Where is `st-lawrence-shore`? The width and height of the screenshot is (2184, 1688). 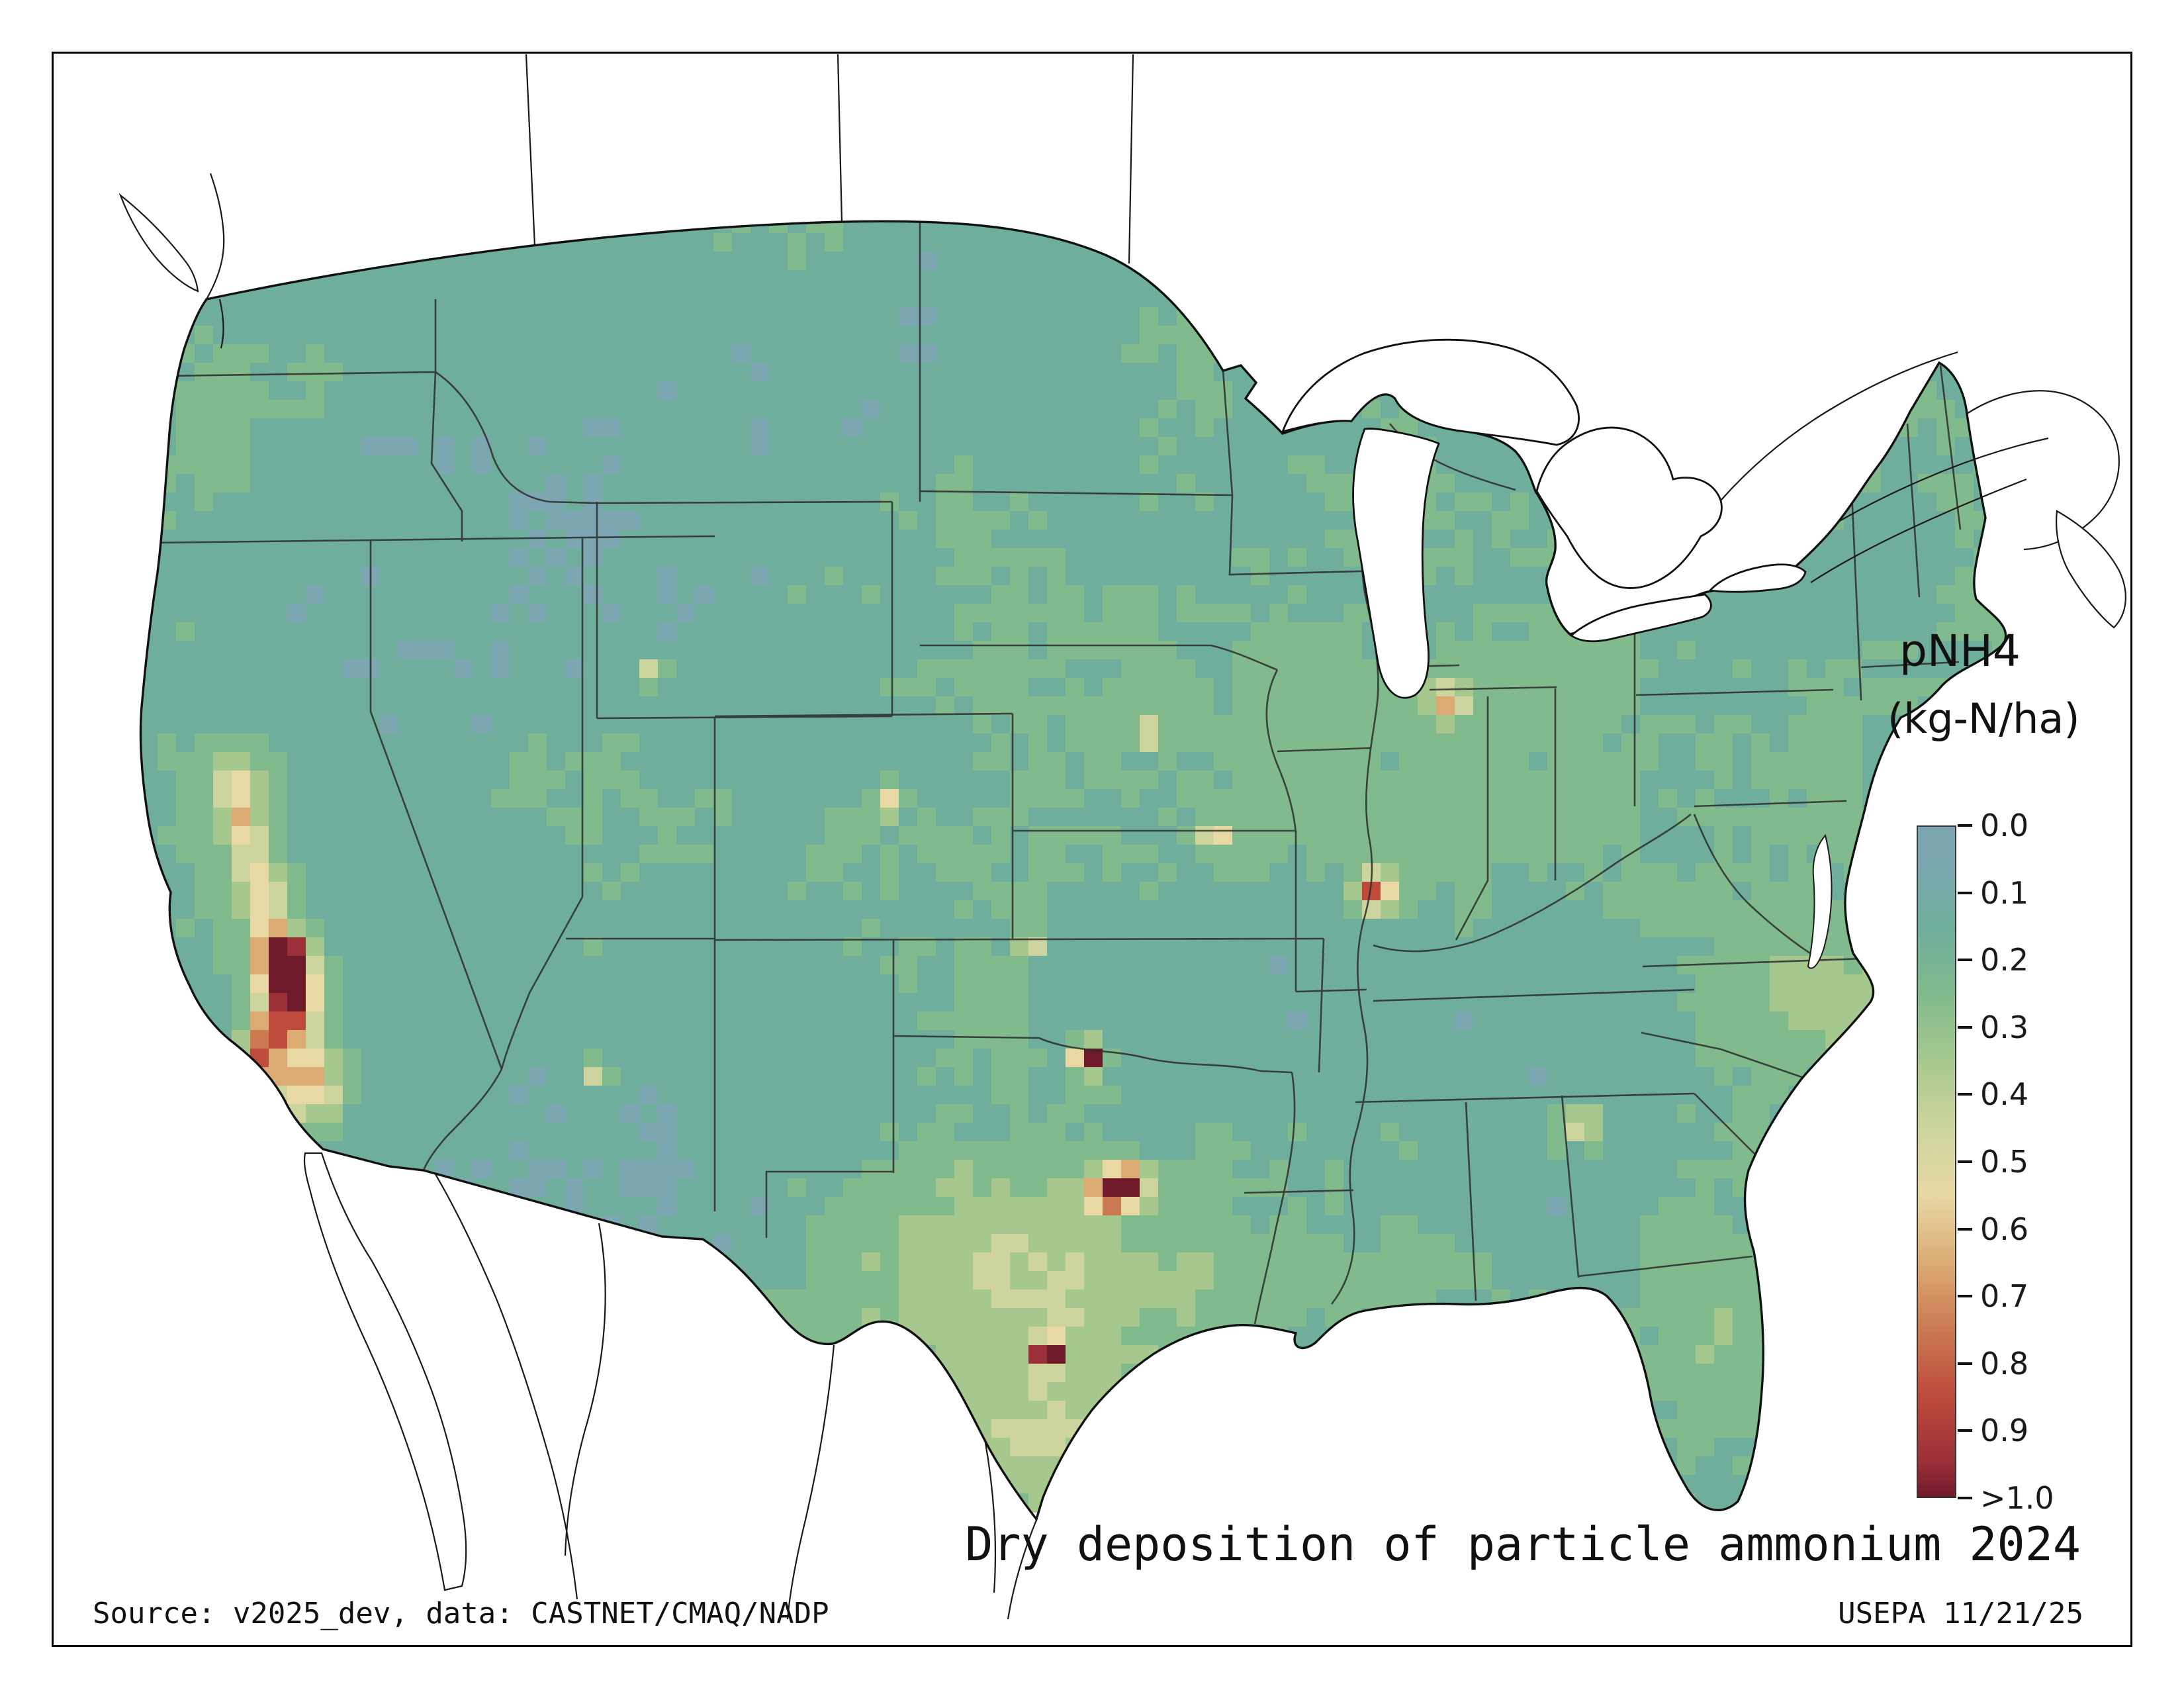
st-lawrence-shore is located at coordinates (1943, 479).